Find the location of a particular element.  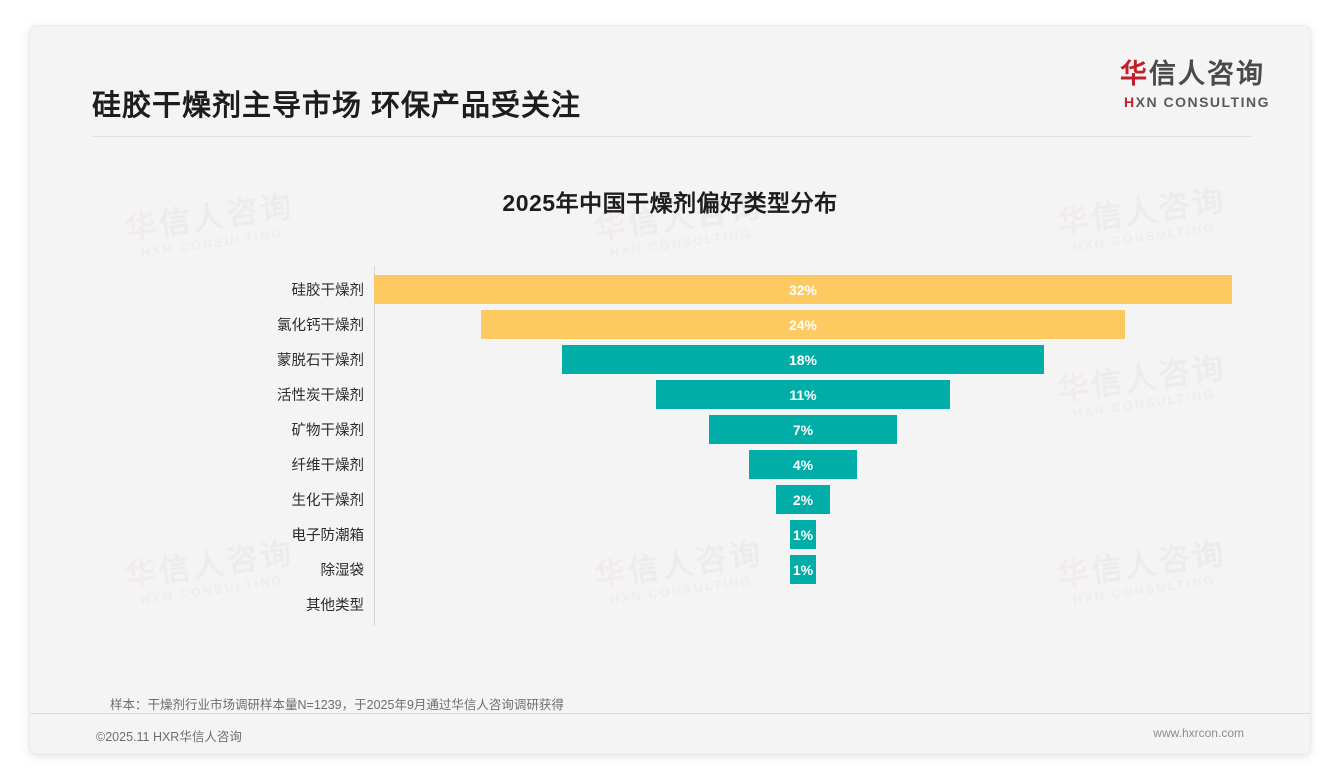

funnel-bar: 7% is located at coordinates (803, 429).